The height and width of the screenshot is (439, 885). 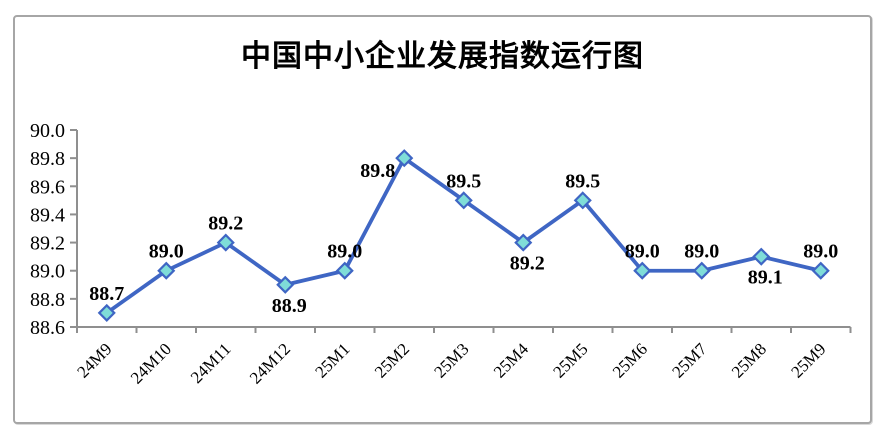 What do you see at coordinates (332, 360) in the screenshot?
I see `x-axis-tick-label: 25M1` at bounding box center [332, 360].